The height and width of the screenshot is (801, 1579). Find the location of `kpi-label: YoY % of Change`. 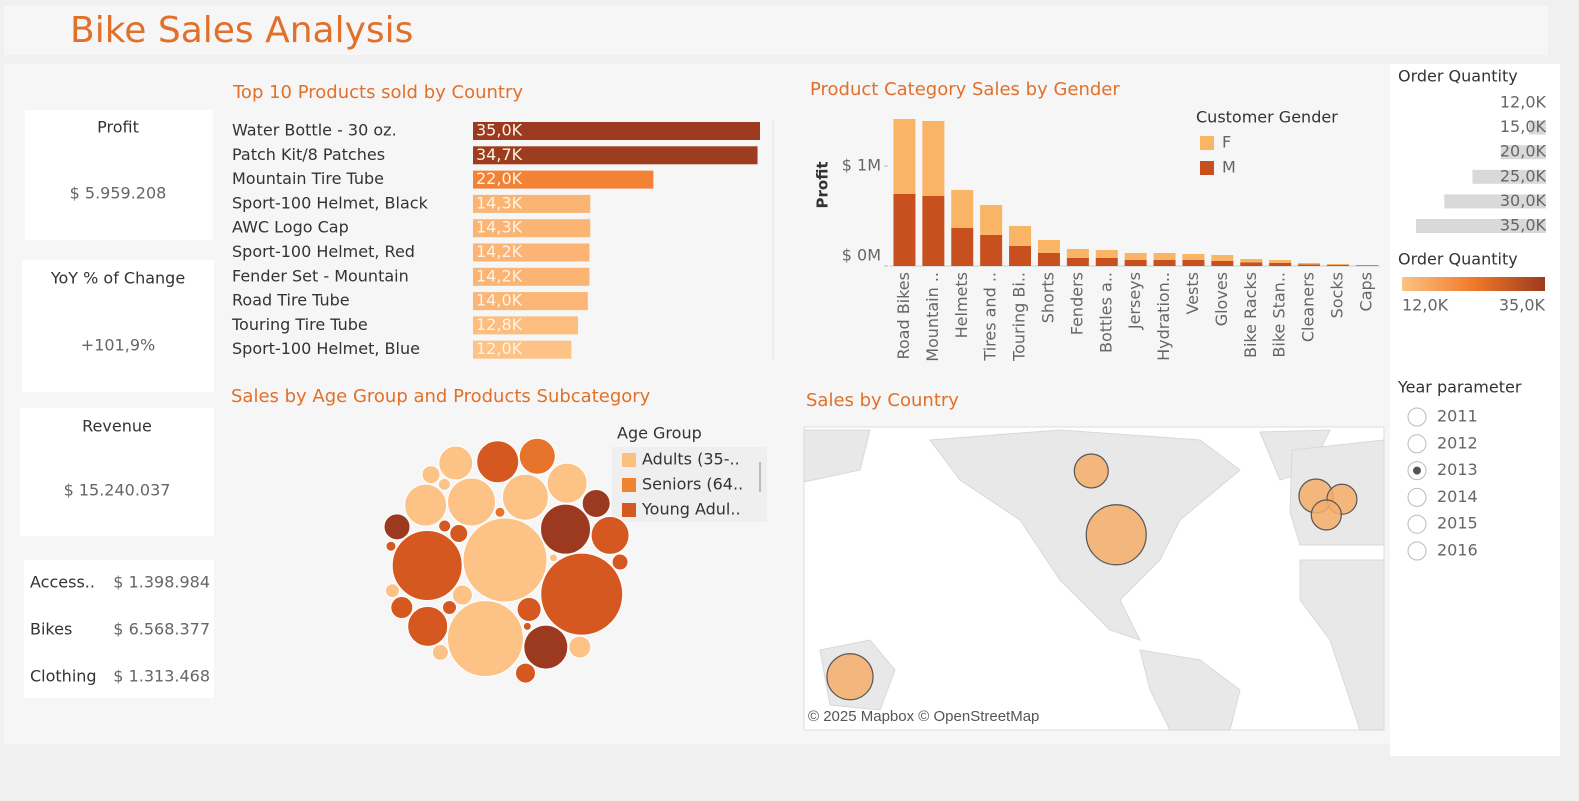

kpi-label: YoY % of Change is located at coordinates (117, 278).